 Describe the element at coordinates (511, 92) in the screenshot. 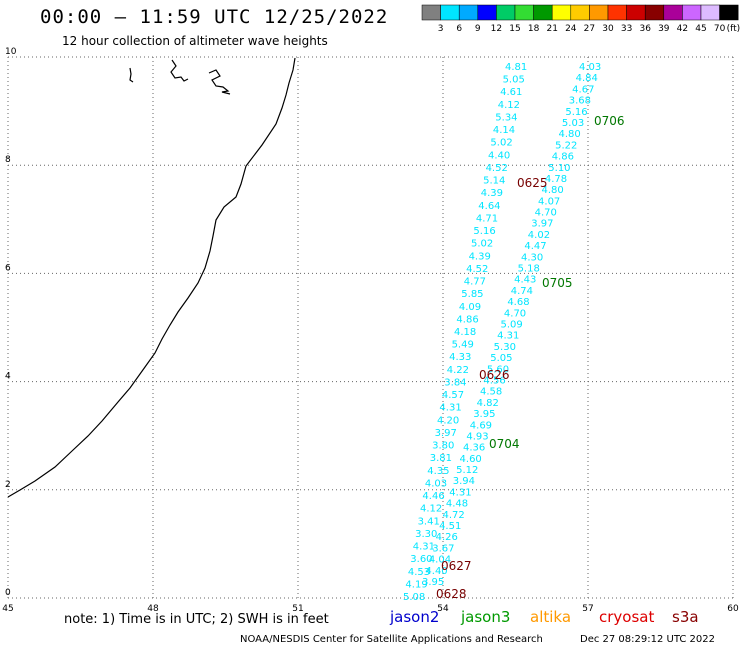

I see `swh-value: 4.61` at that location.